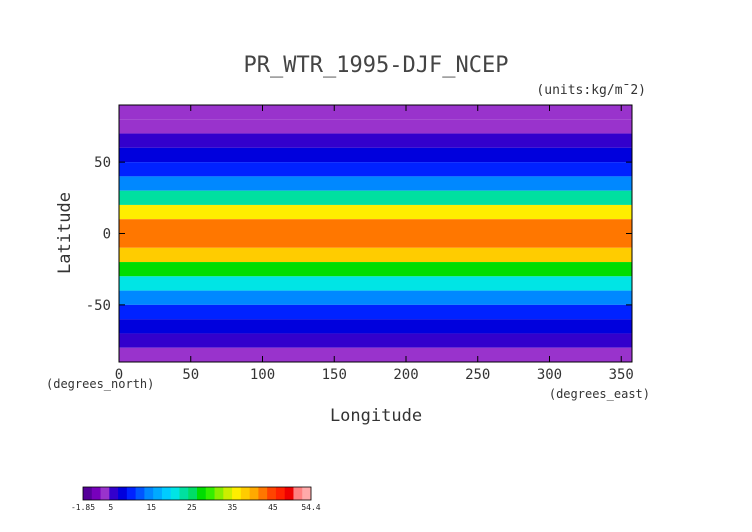 The height and width of the screenshot is (532, 752). Describe the element at coordinates (405, 375) in the screenshot. I see `x-tick-label: 200` at that location.